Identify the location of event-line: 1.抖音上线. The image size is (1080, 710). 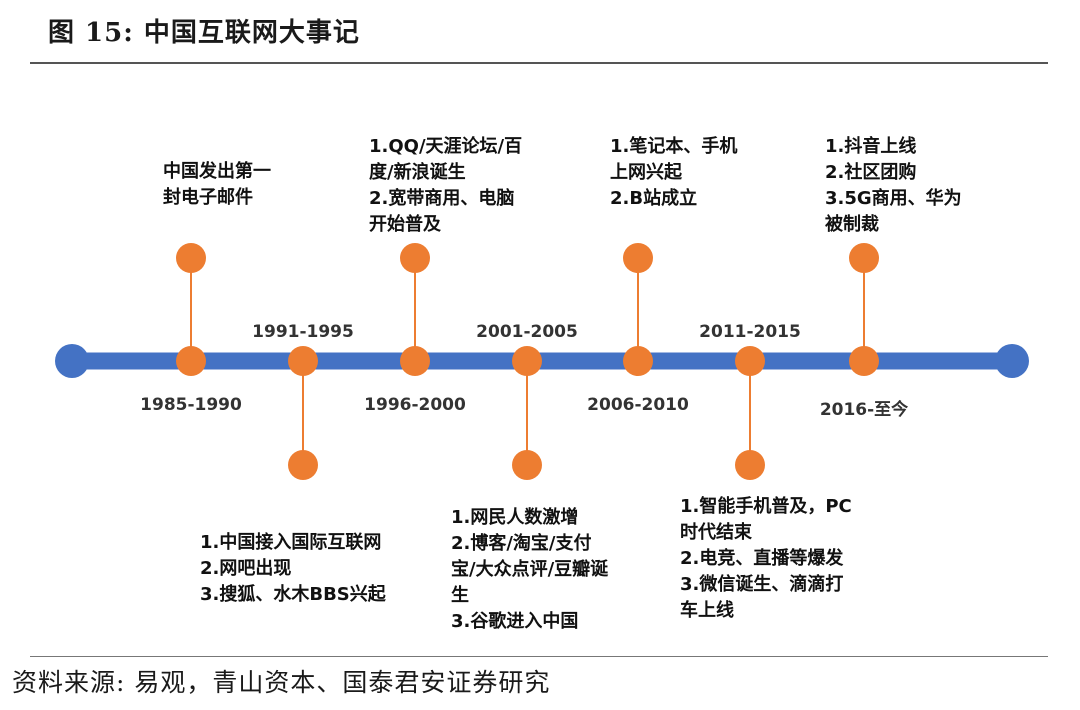
(871, 146).